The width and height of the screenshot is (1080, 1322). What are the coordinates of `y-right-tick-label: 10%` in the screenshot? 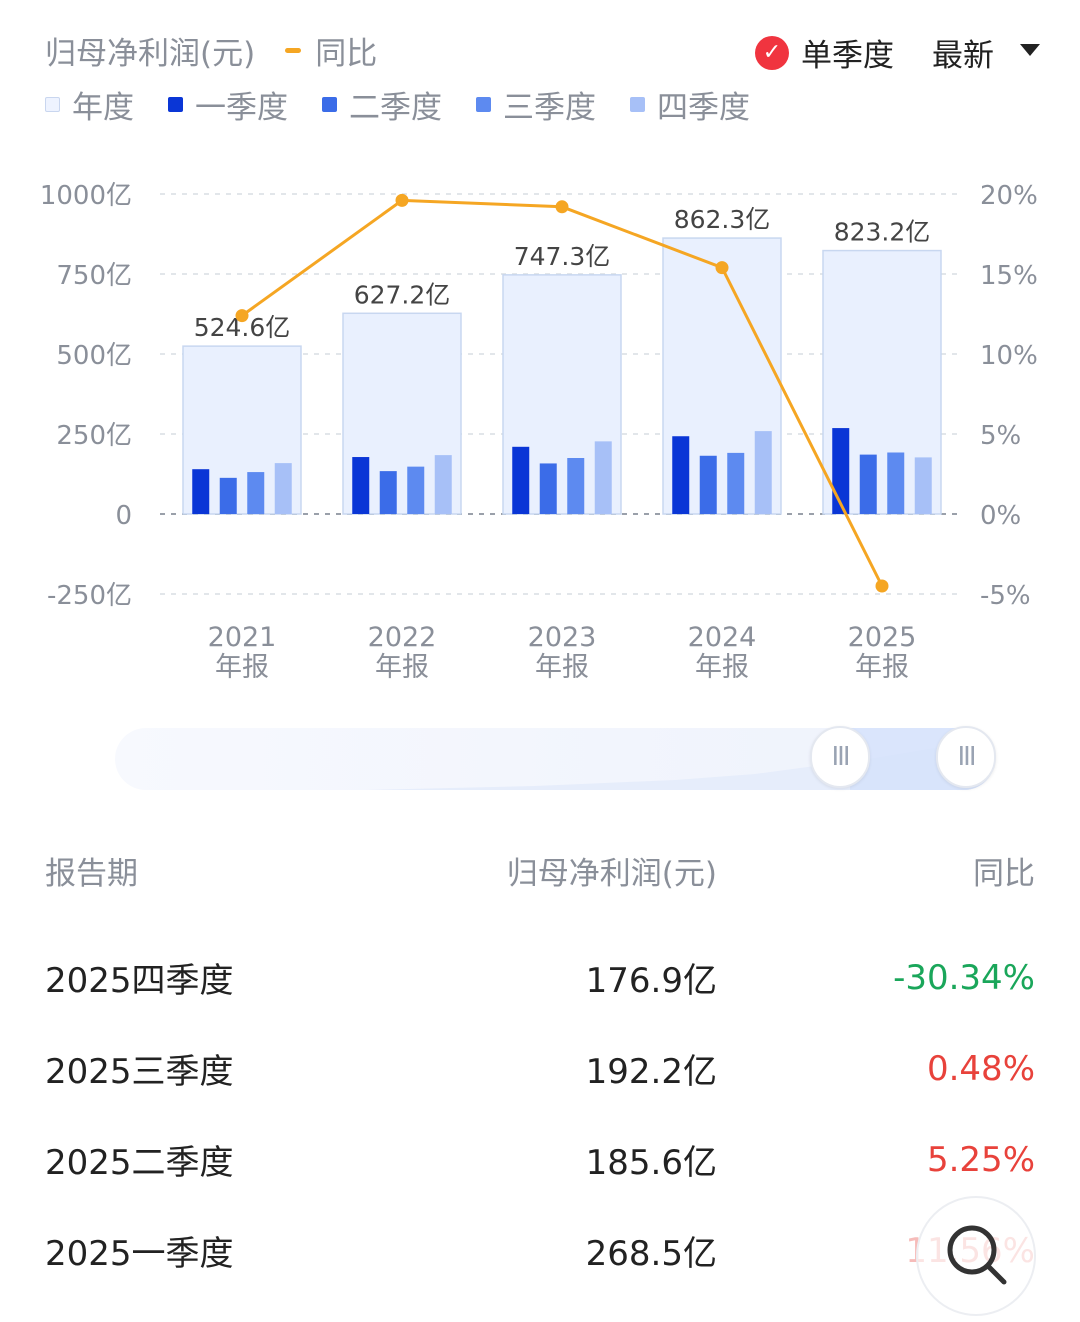 It's located at (1009, 356).